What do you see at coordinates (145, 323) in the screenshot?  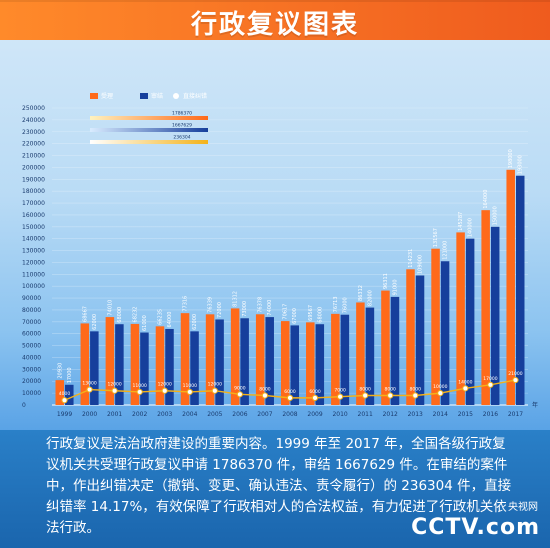 I see `bar-label-concluded: 61000` at bounding box center [145, 323].